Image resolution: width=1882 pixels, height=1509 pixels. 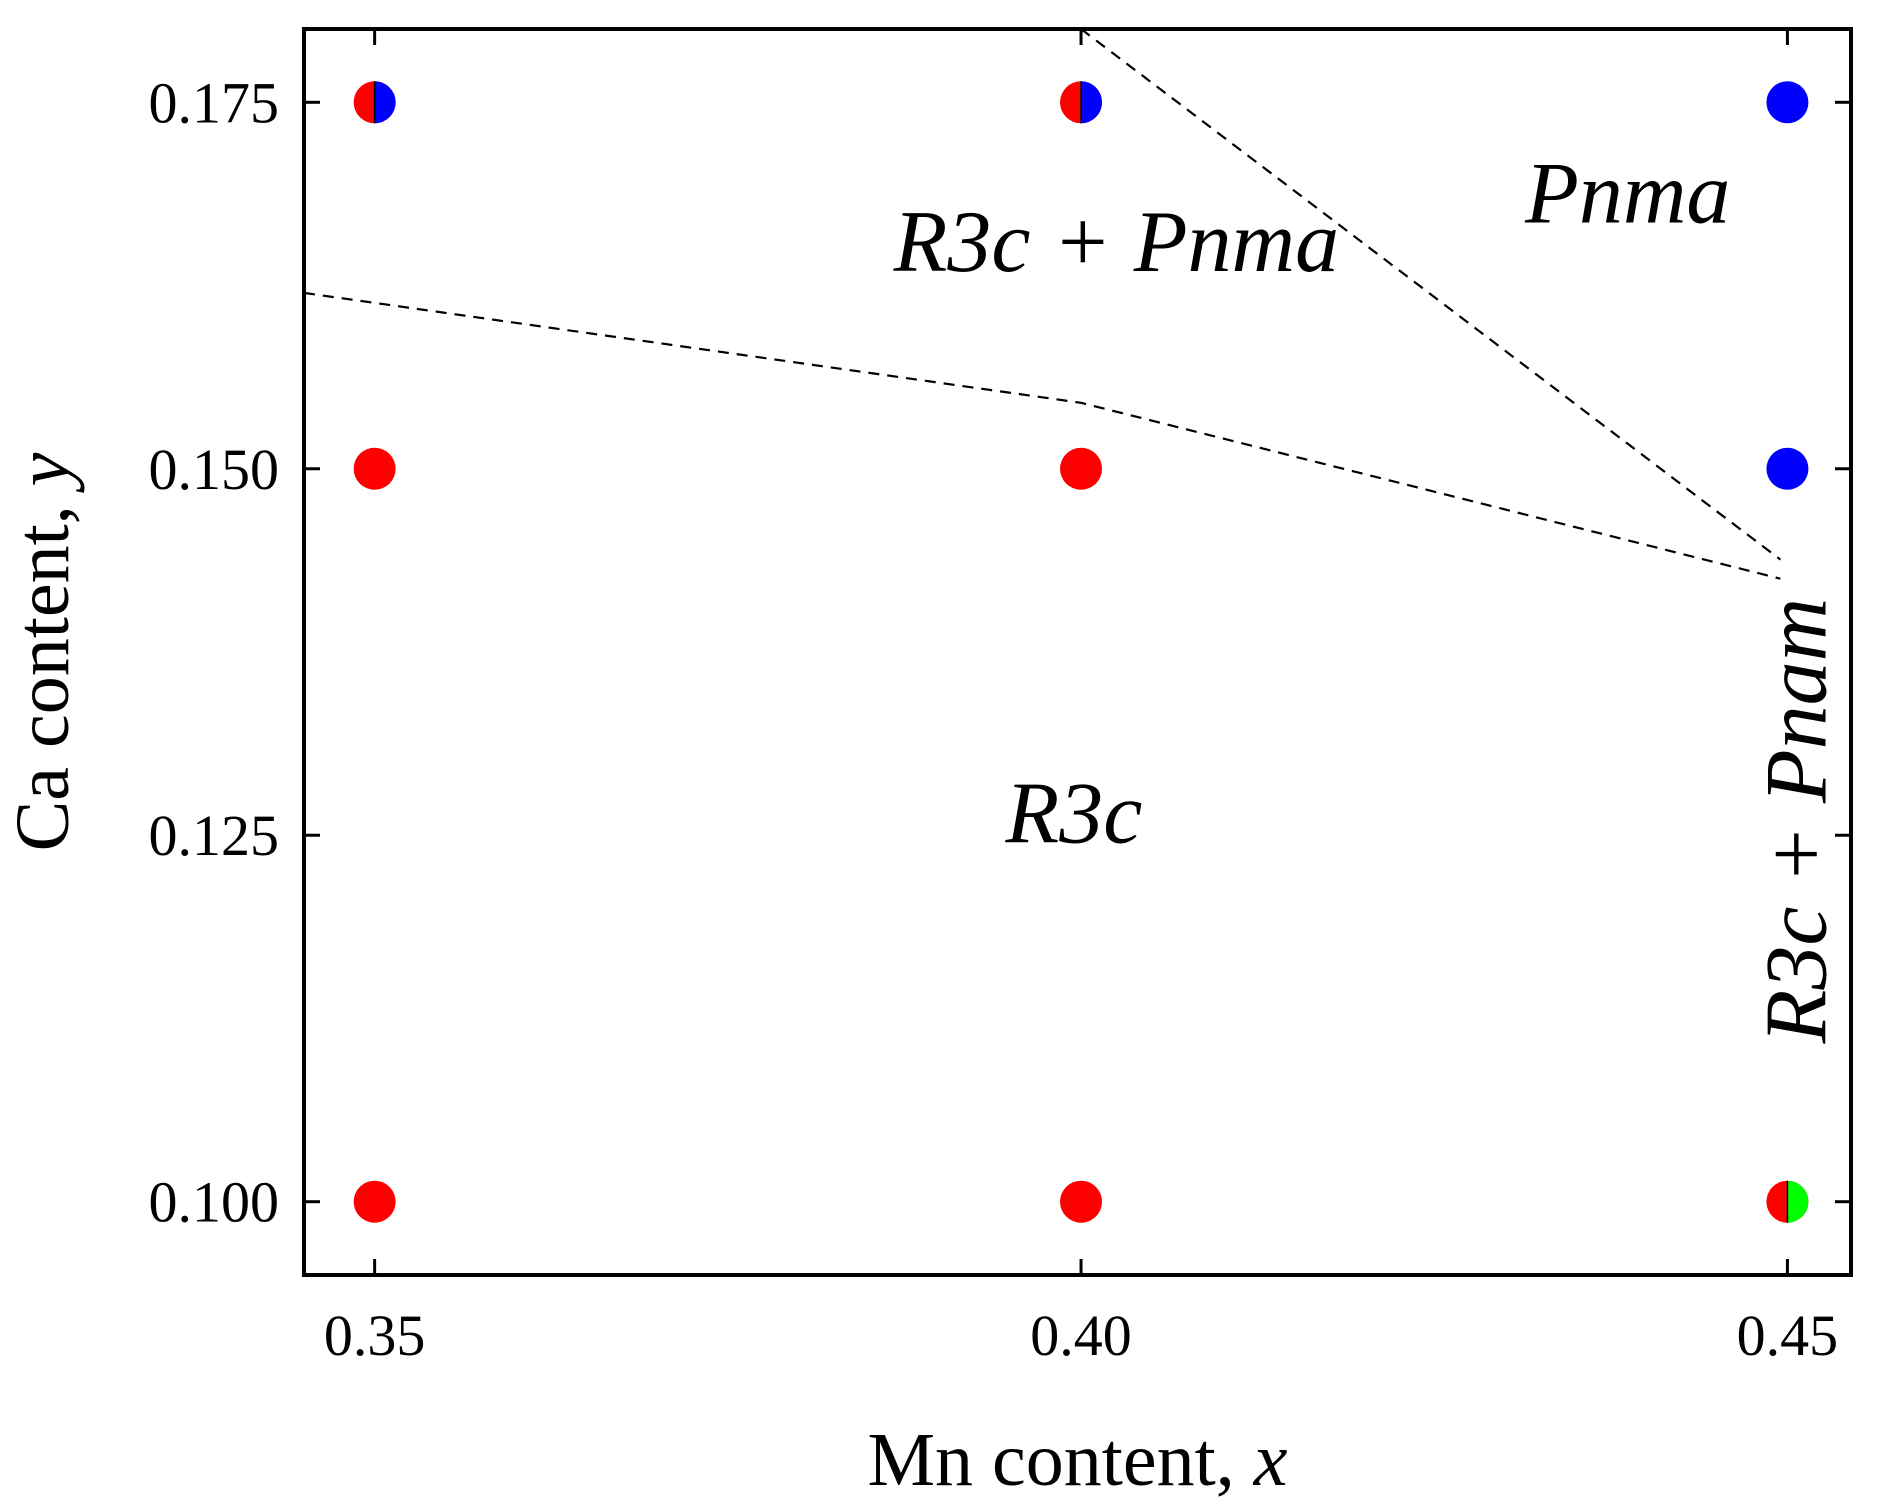 I want to click on y-tick-label: 0.100, so click(x=214, y=1202).